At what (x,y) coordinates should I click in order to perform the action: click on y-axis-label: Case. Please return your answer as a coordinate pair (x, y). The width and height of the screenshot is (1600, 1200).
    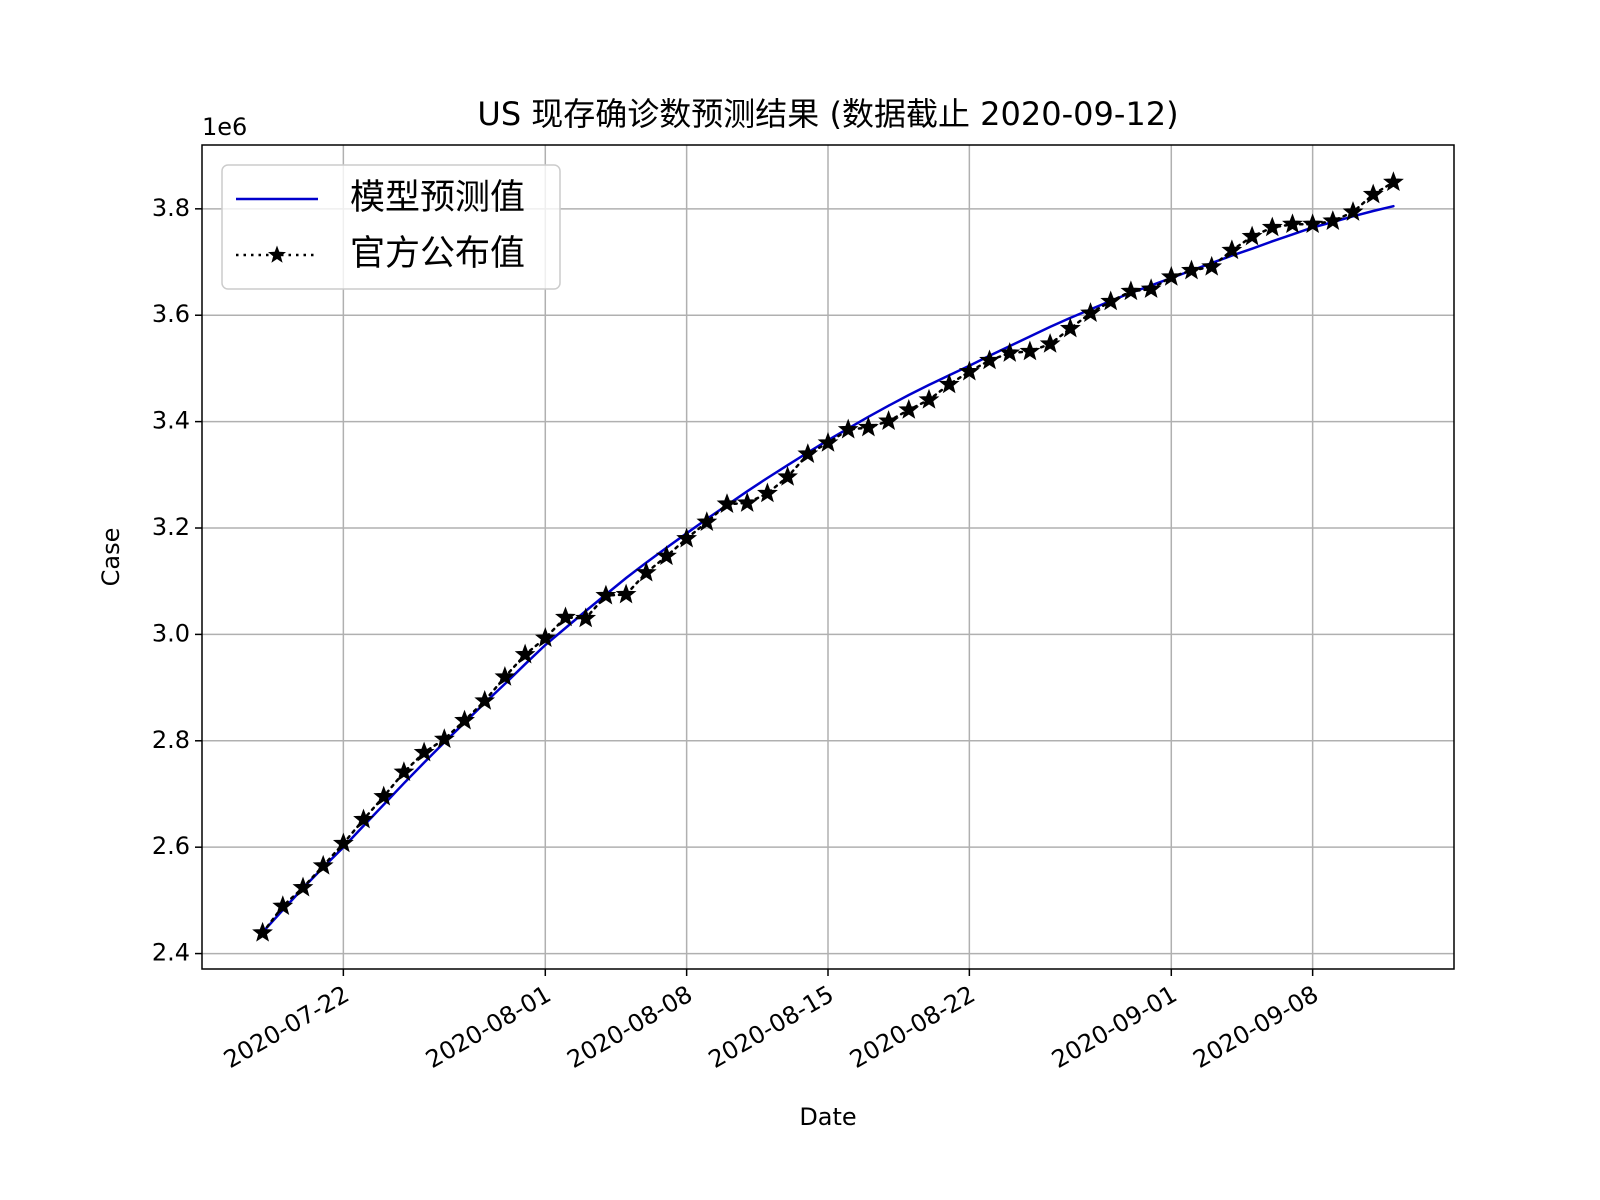
    Looking at the image, I should click on (111, 557).